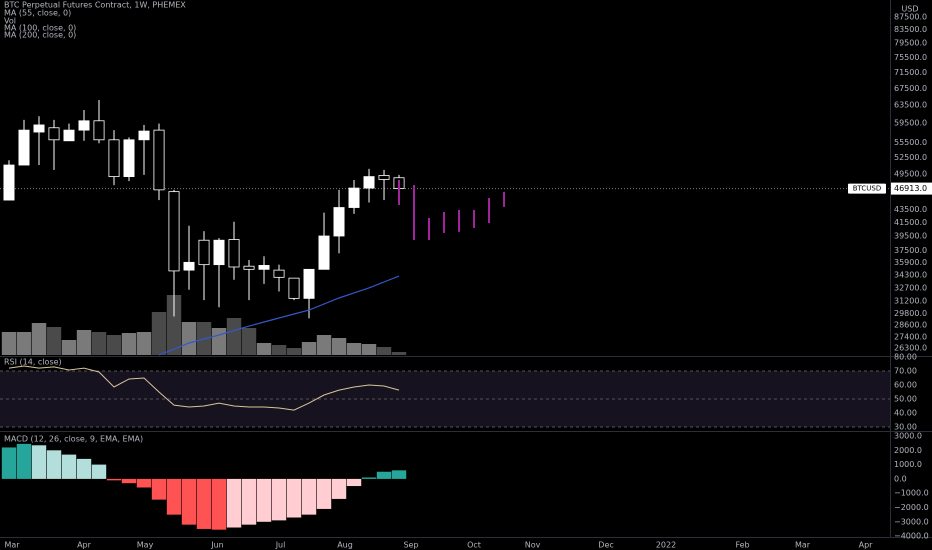 This screenshot has height=550, width=932. Describe the element at coordinates (910, 123) in the screenshot. I see `y-tick-label: 59500.0` at that location.